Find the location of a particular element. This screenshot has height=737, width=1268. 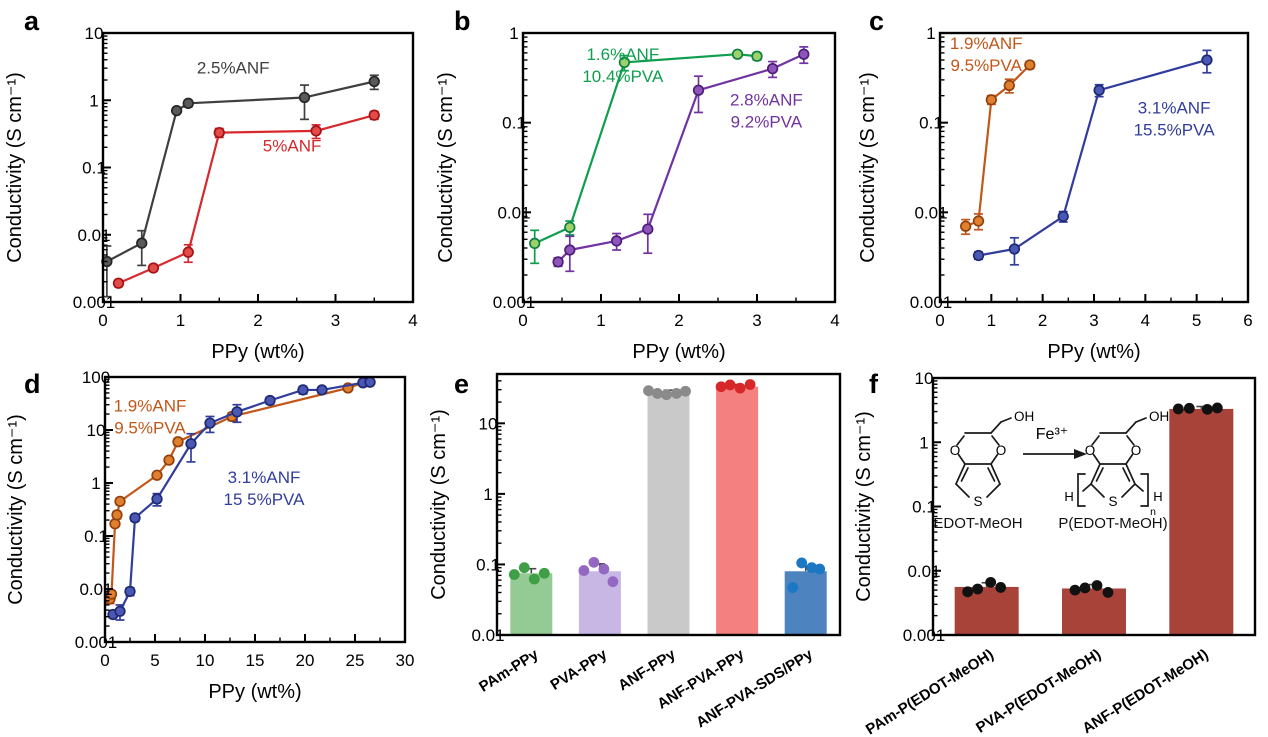

svg-text: PAm-PPy is located at coordinates (509, 671).